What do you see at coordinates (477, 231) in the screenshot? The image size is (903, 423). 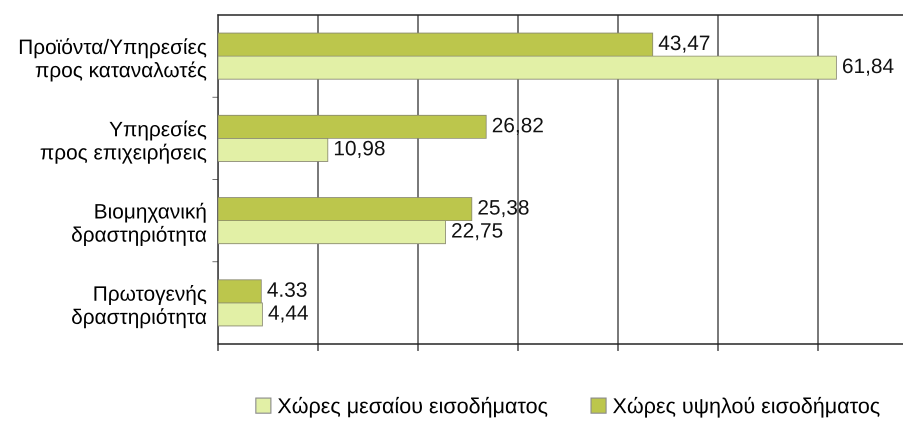 I see `data-label: 22,75` at bounding box center [477, 231].